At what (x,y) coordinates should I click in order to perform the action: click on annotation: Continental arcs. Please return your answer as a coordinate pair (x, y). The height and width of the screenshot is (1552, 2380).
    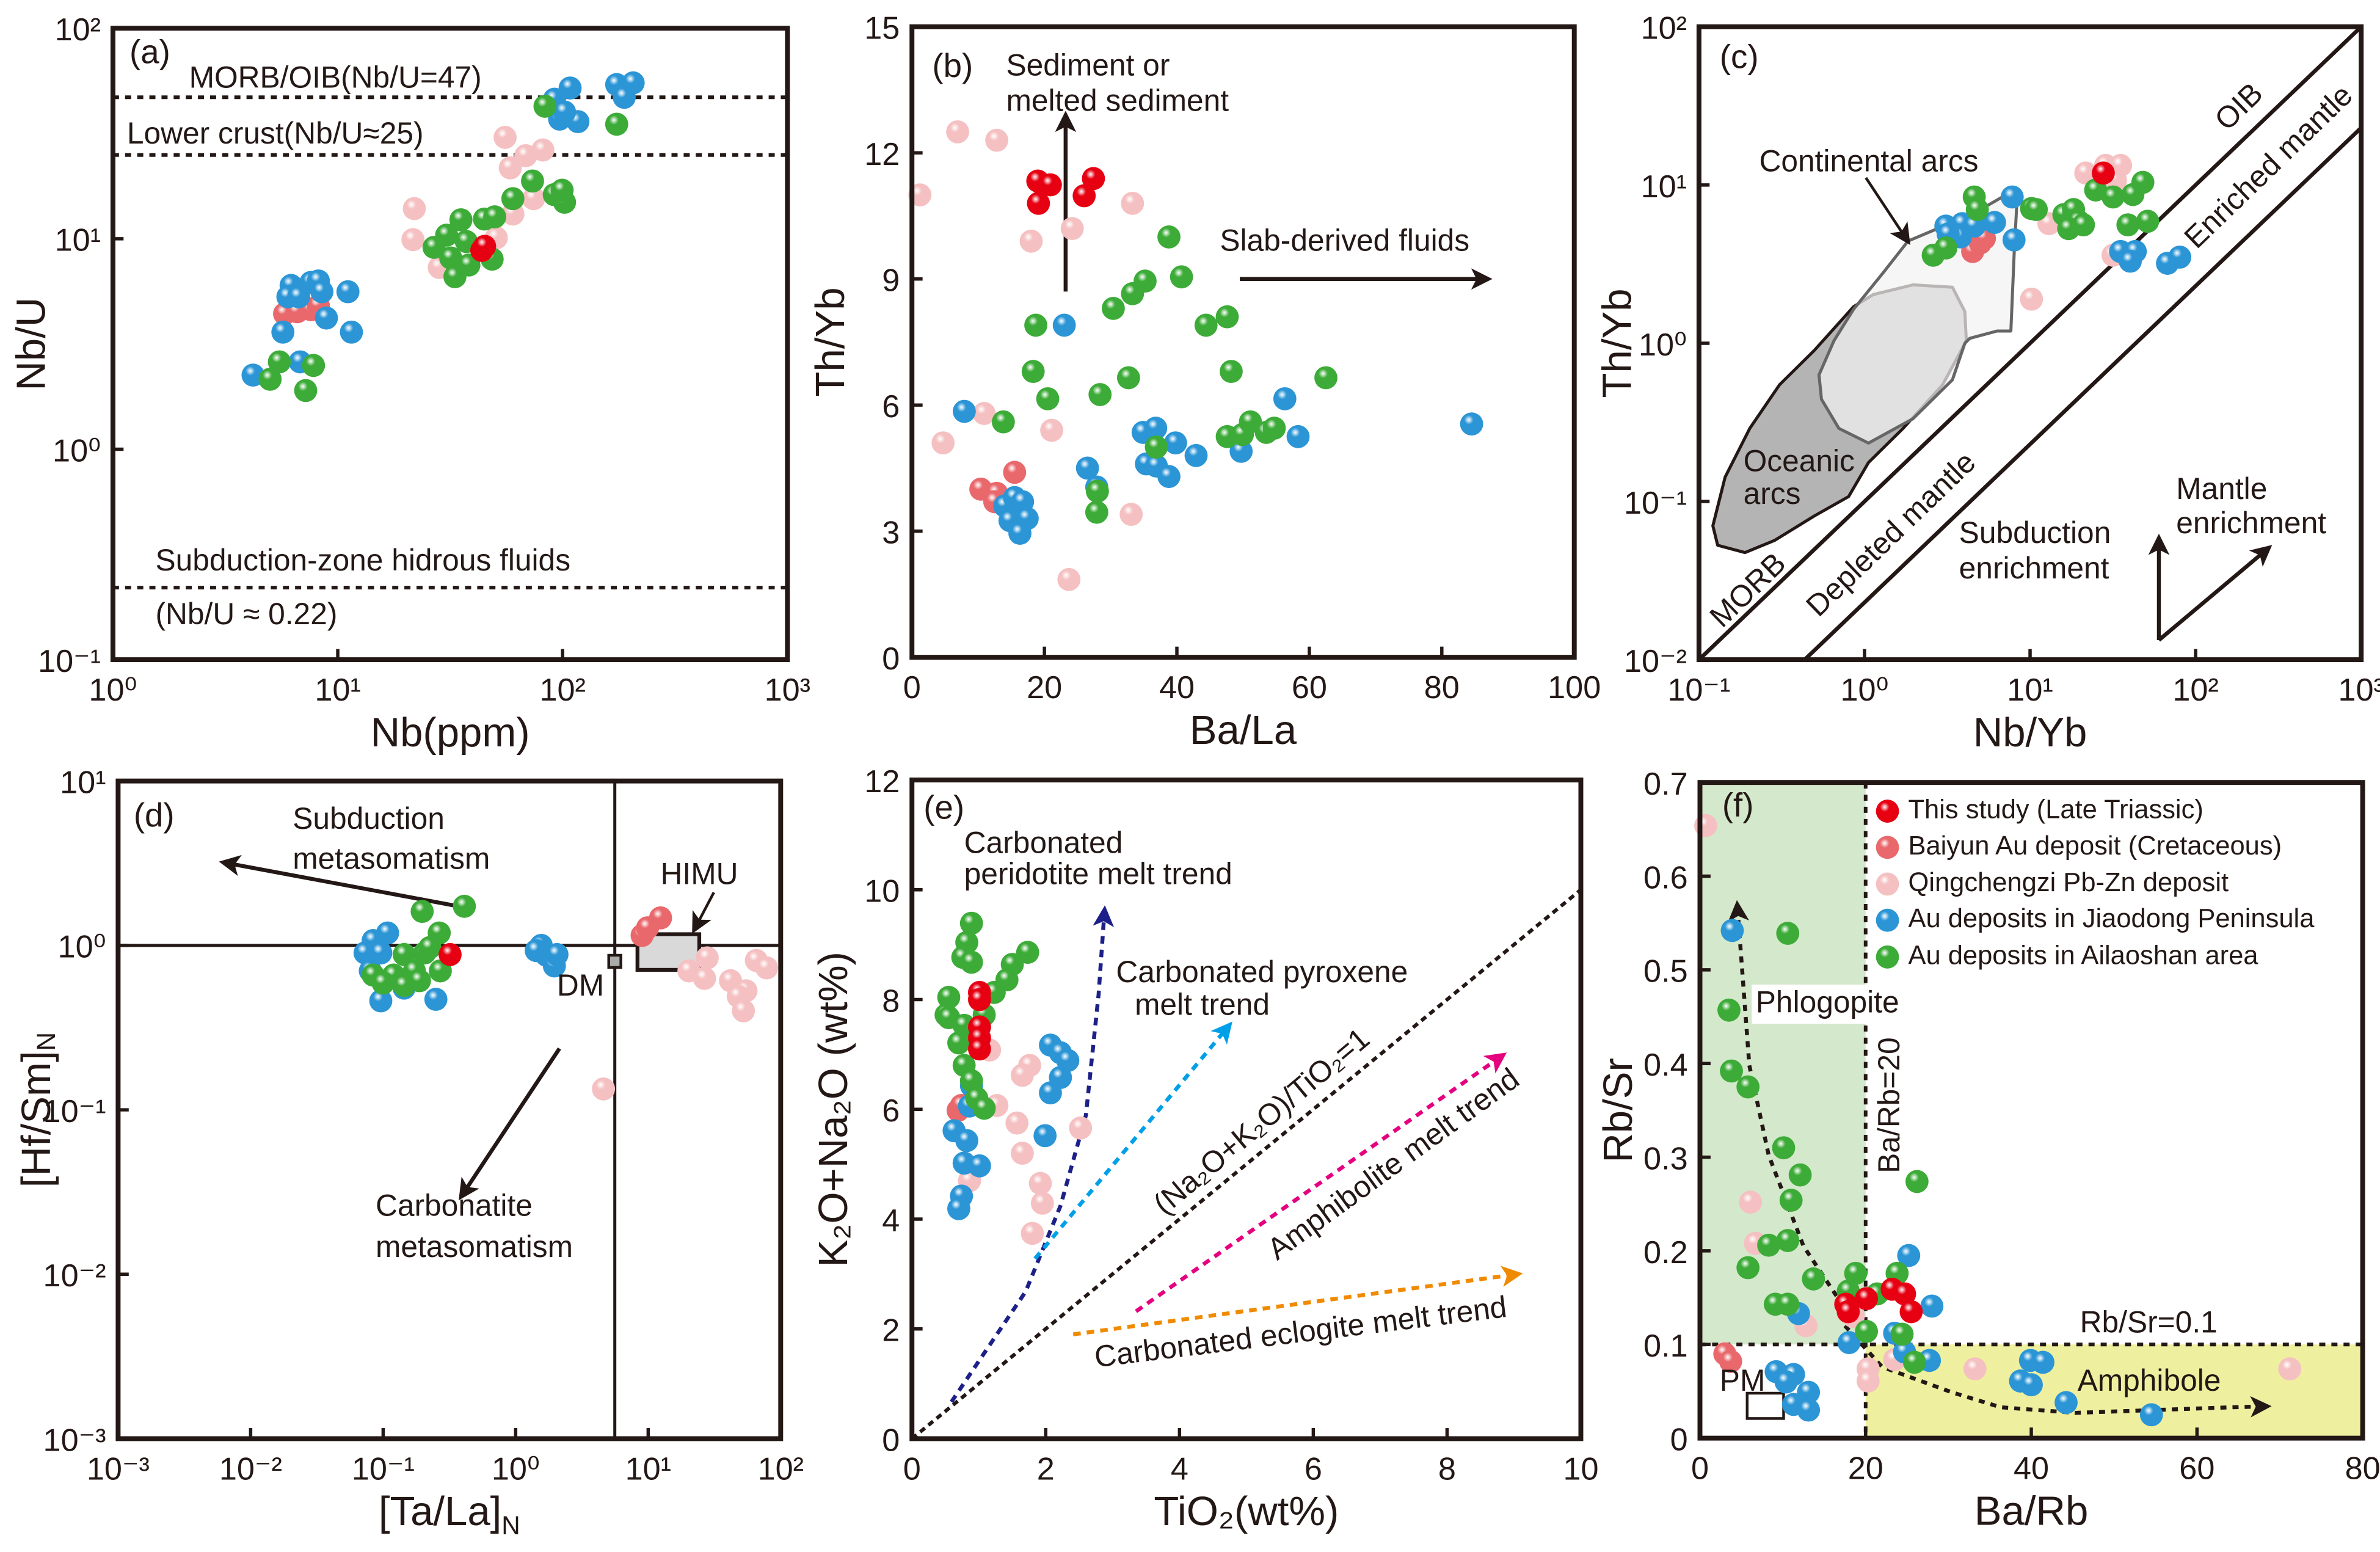
    Looking at the image, I should click on (1868, 161).